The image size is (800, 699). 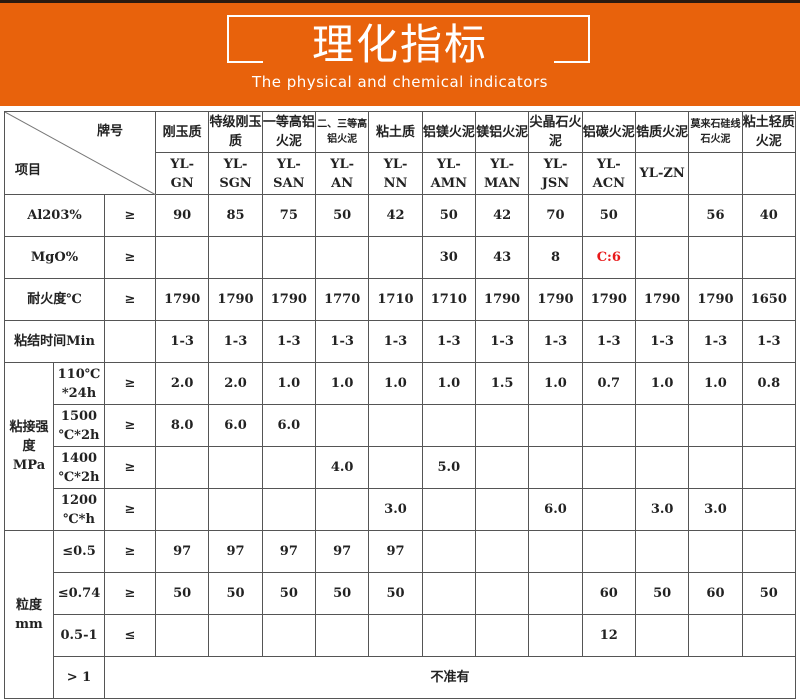 What do you see at coordinates (448, 173) in the screenshot?
I see `product-code: YL- AMN` at bounding box center [448, 173].